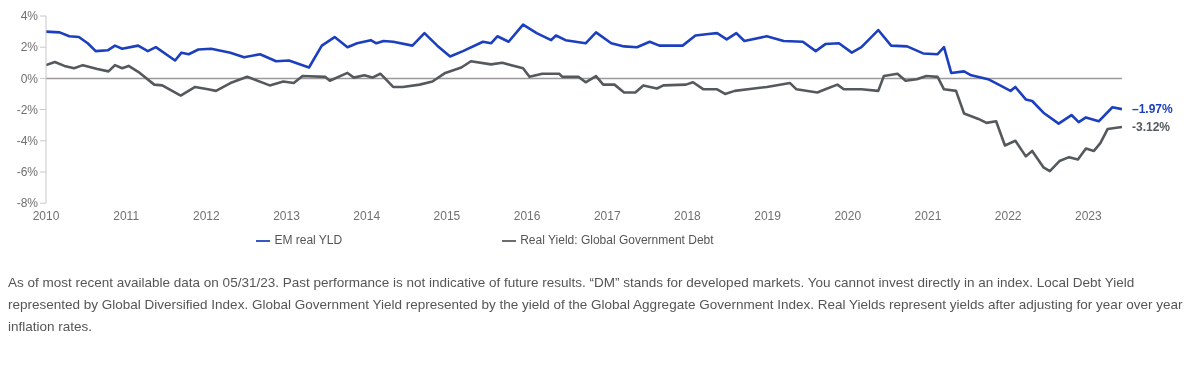 This screenshot has height=365, width=1200. Describe the element at coordinates (848, 215) in the screenshot. I see `x-tick-label: 2020` at that location.